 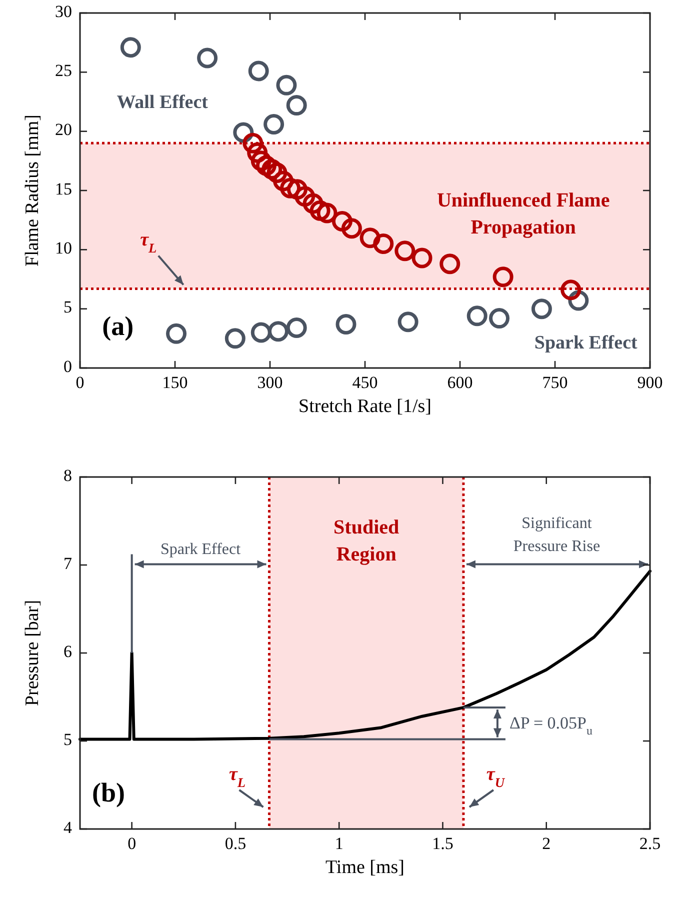 What do you see at coordinates (339, 843) in the screenshot?
I see `x-tick-label: 1` at bounding box center [339, 843].